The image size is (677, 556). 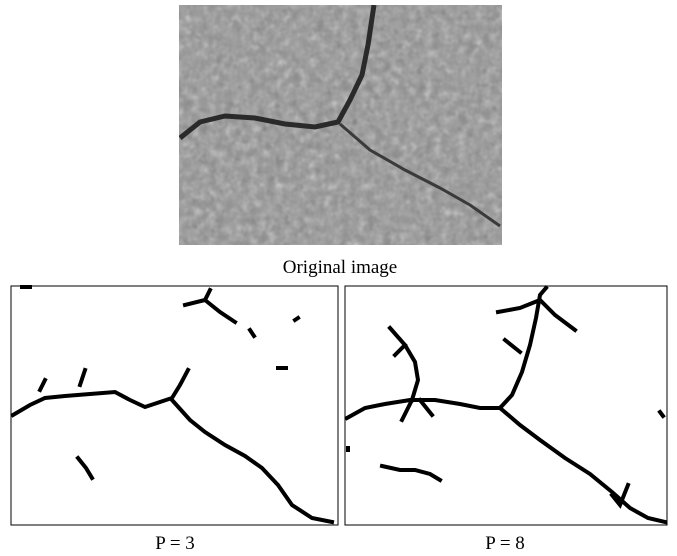 I want to click on caption: Original image, so click(x=340, y=267).